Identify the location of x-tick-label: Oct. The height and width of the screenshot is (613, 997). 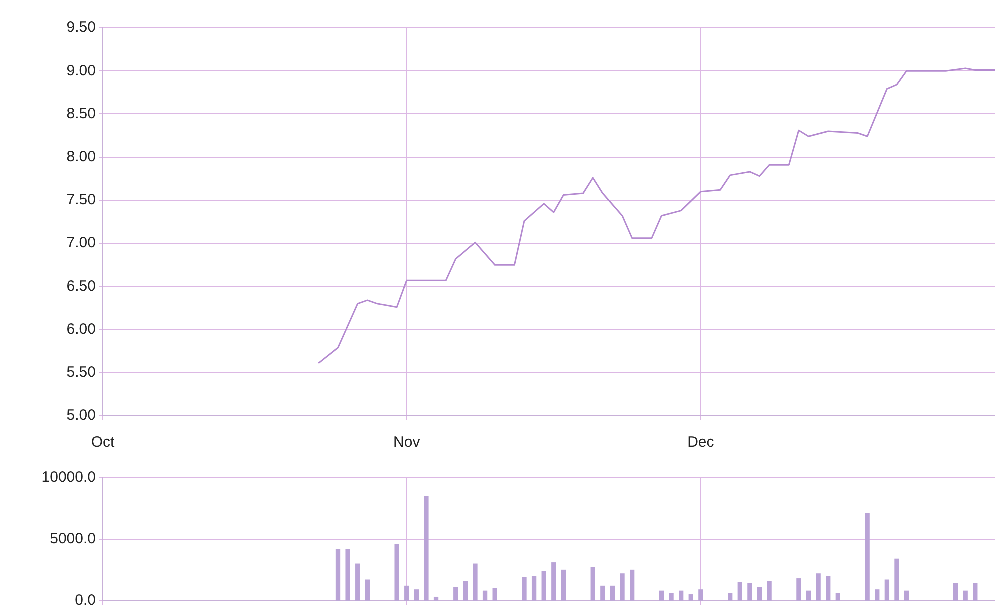
(103, 443).